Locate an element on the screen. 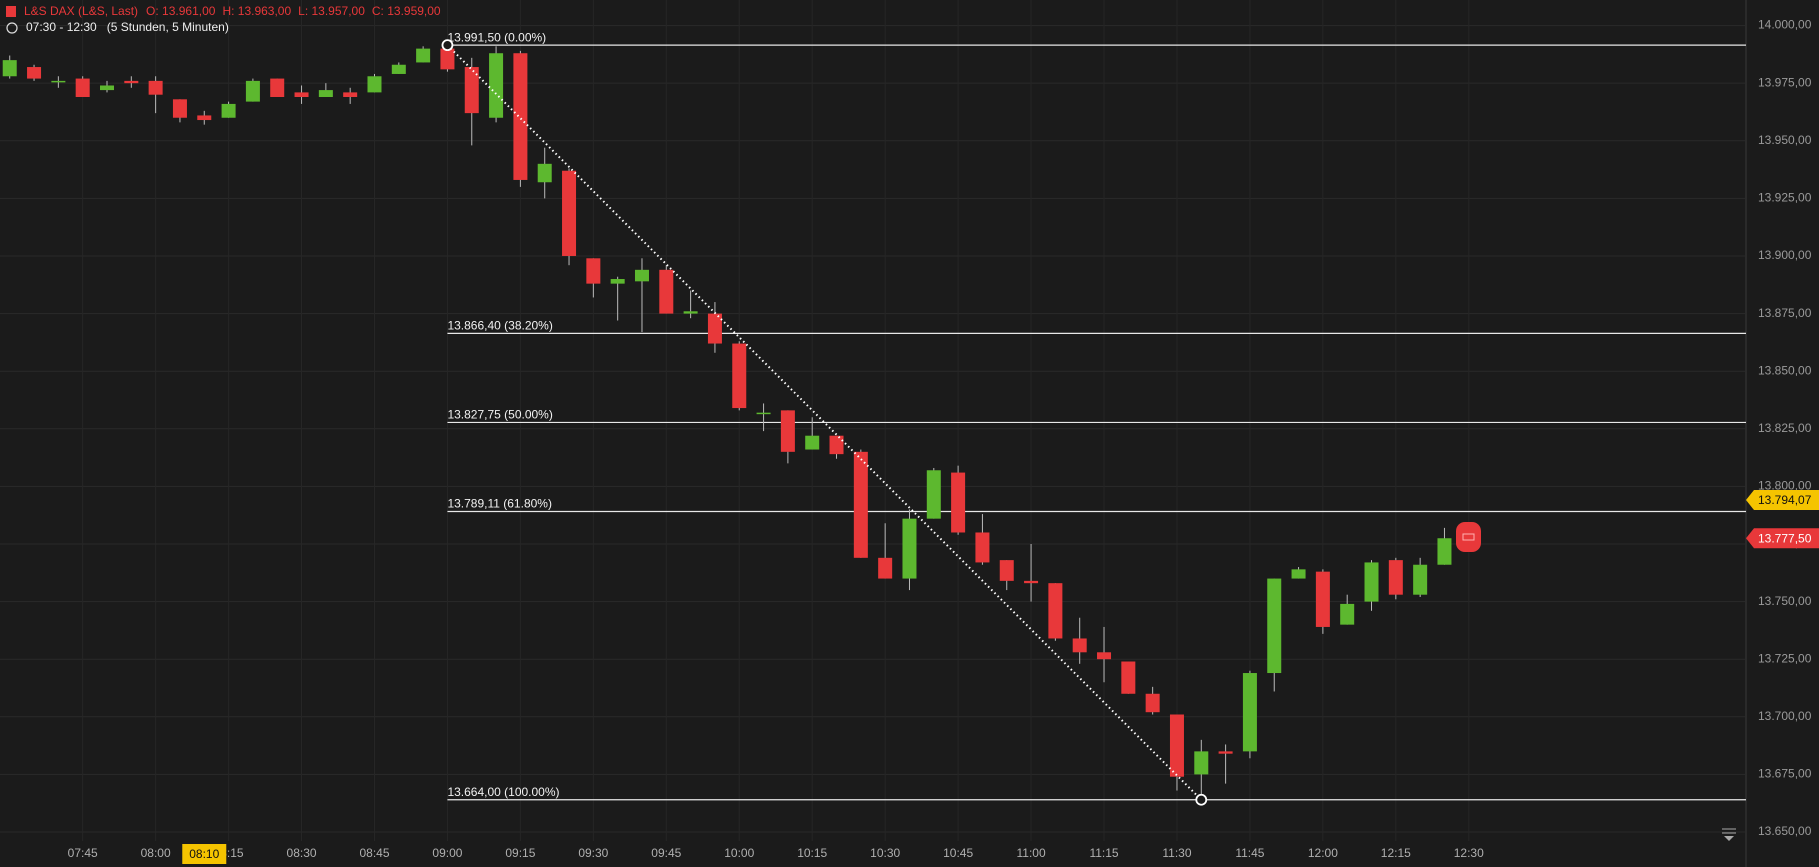 The image size is (1819, 867). x-tick-label: 09:00 is located at coordinates (447, 853).